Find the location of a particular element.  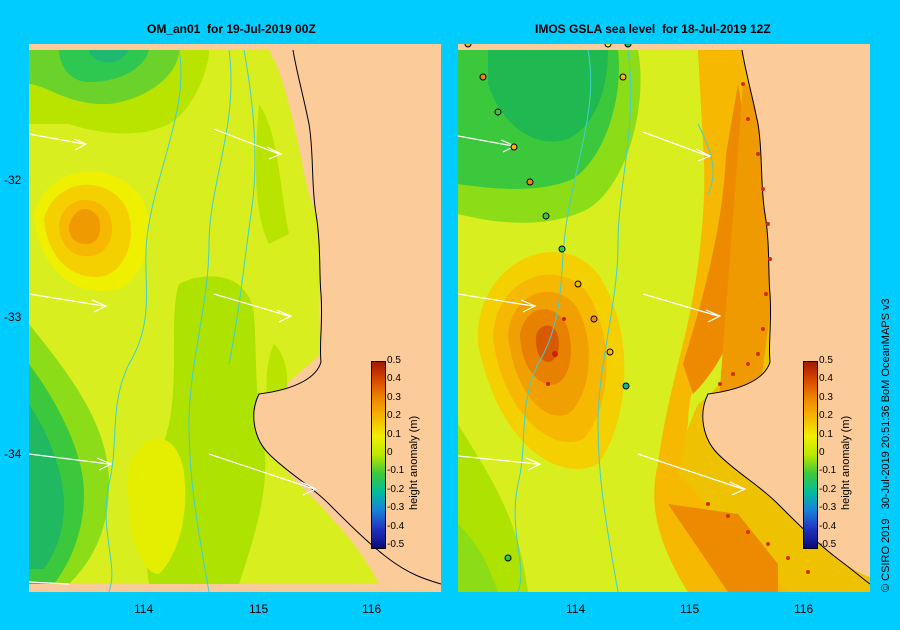

left-colorbar is located at coordinates (378, 455).